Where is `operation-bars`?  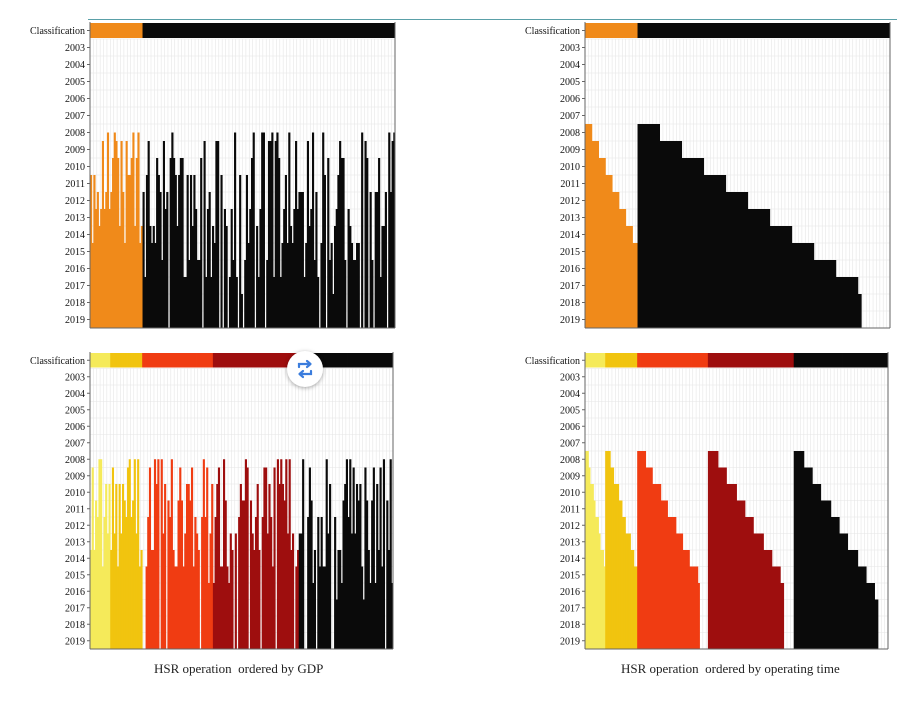 operation-bars is located at coordinates (723, 226).